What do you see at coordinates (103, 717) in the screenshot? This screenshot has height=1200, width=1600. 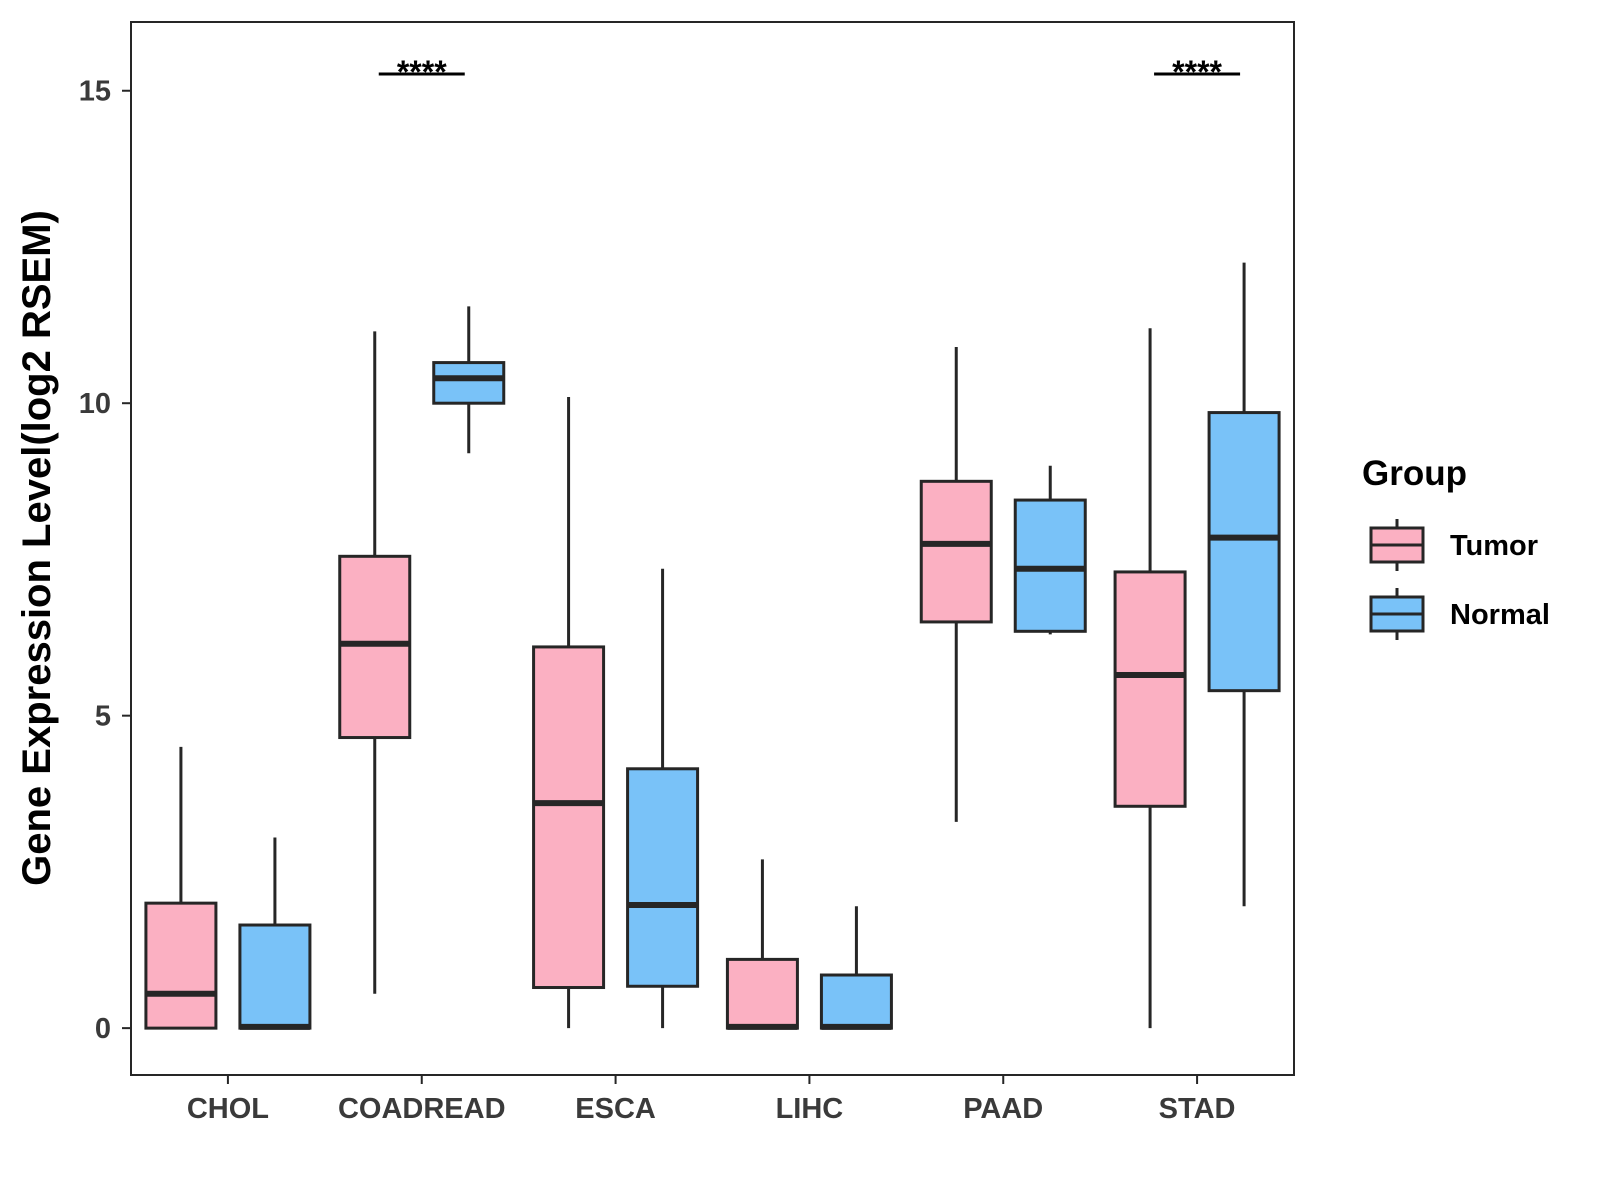 I see `y-tick-label: 5` at bounding box center [103, 717].